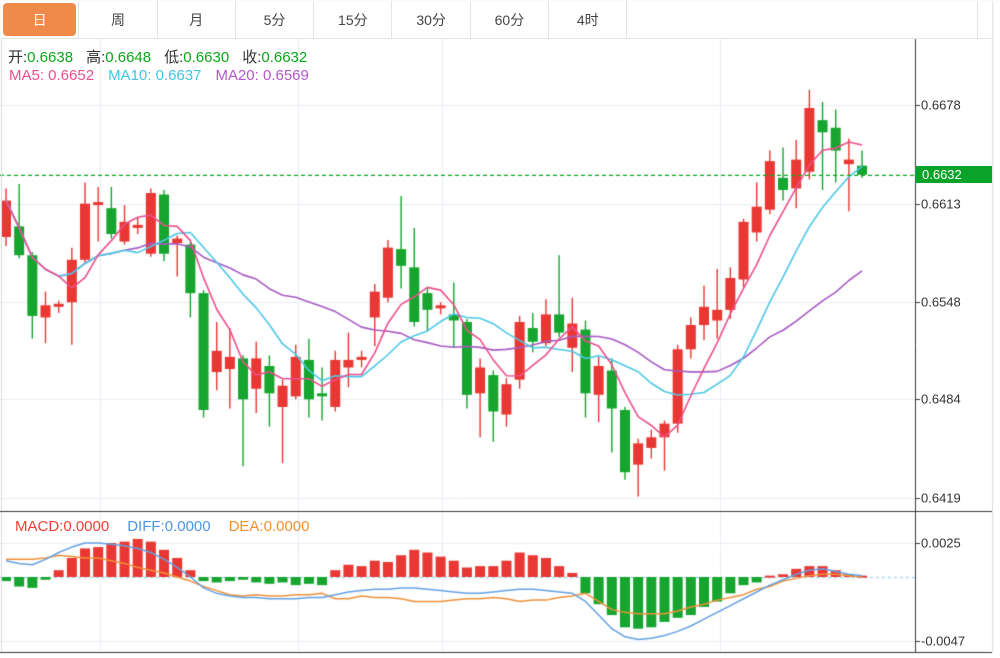 This screenshot has height=658, width=1000. I want to click on tab-bar-spacer, so click(803, 19).